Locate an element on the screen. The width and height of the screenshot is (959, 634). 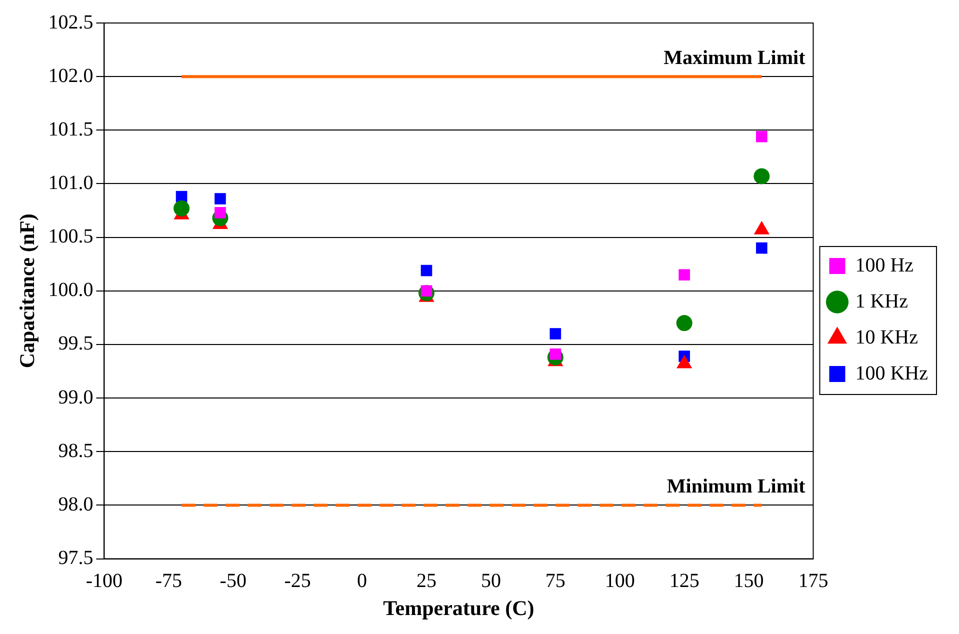
ref-line-label: Minimum Limit is located at coordinates (736, 486).